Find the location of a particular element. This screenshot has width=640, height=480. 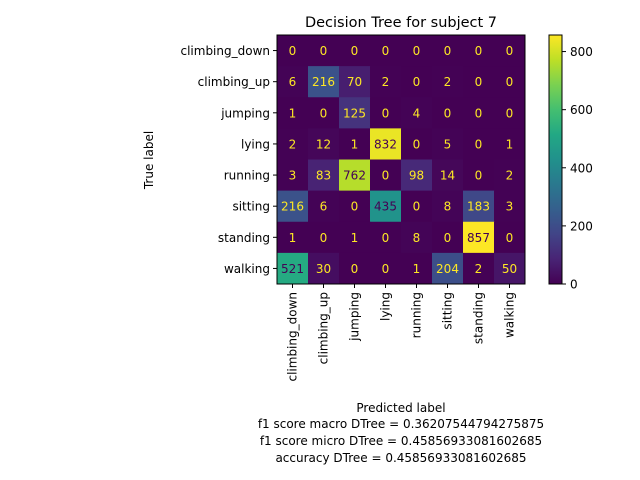

colorbar-tick-label: 800 is located at coordinates (581, 52).